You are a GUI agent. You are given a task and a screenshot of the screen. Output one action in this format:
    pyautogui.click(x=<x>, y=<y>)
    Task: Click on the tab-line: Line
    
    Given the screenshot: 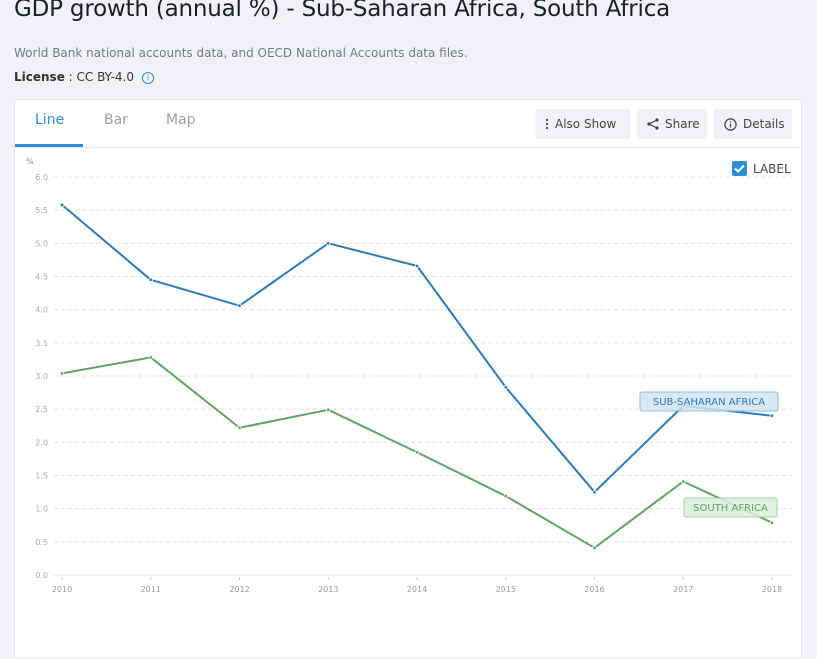 What is the action you would take?
    pyautogui.click(x=50, y=120)
    